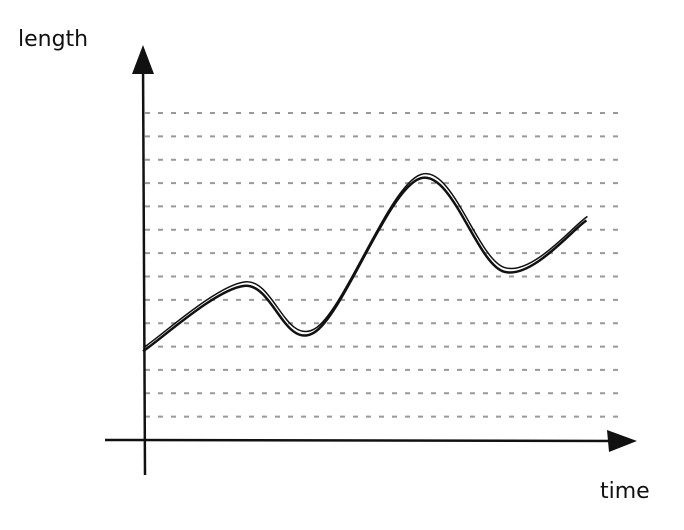 This screenshot has width=684, height=530. What do you see at coordinates (622, 441) in the screenshot?
I see `x-axis-arrow` at bounding box center [622, 441].